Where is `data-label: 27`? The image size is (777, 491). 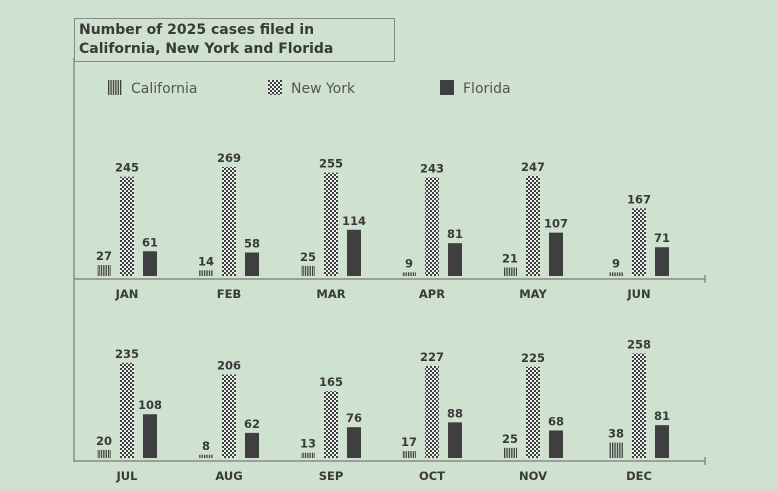
data-label: 27 is located at coordinates (104, 256).